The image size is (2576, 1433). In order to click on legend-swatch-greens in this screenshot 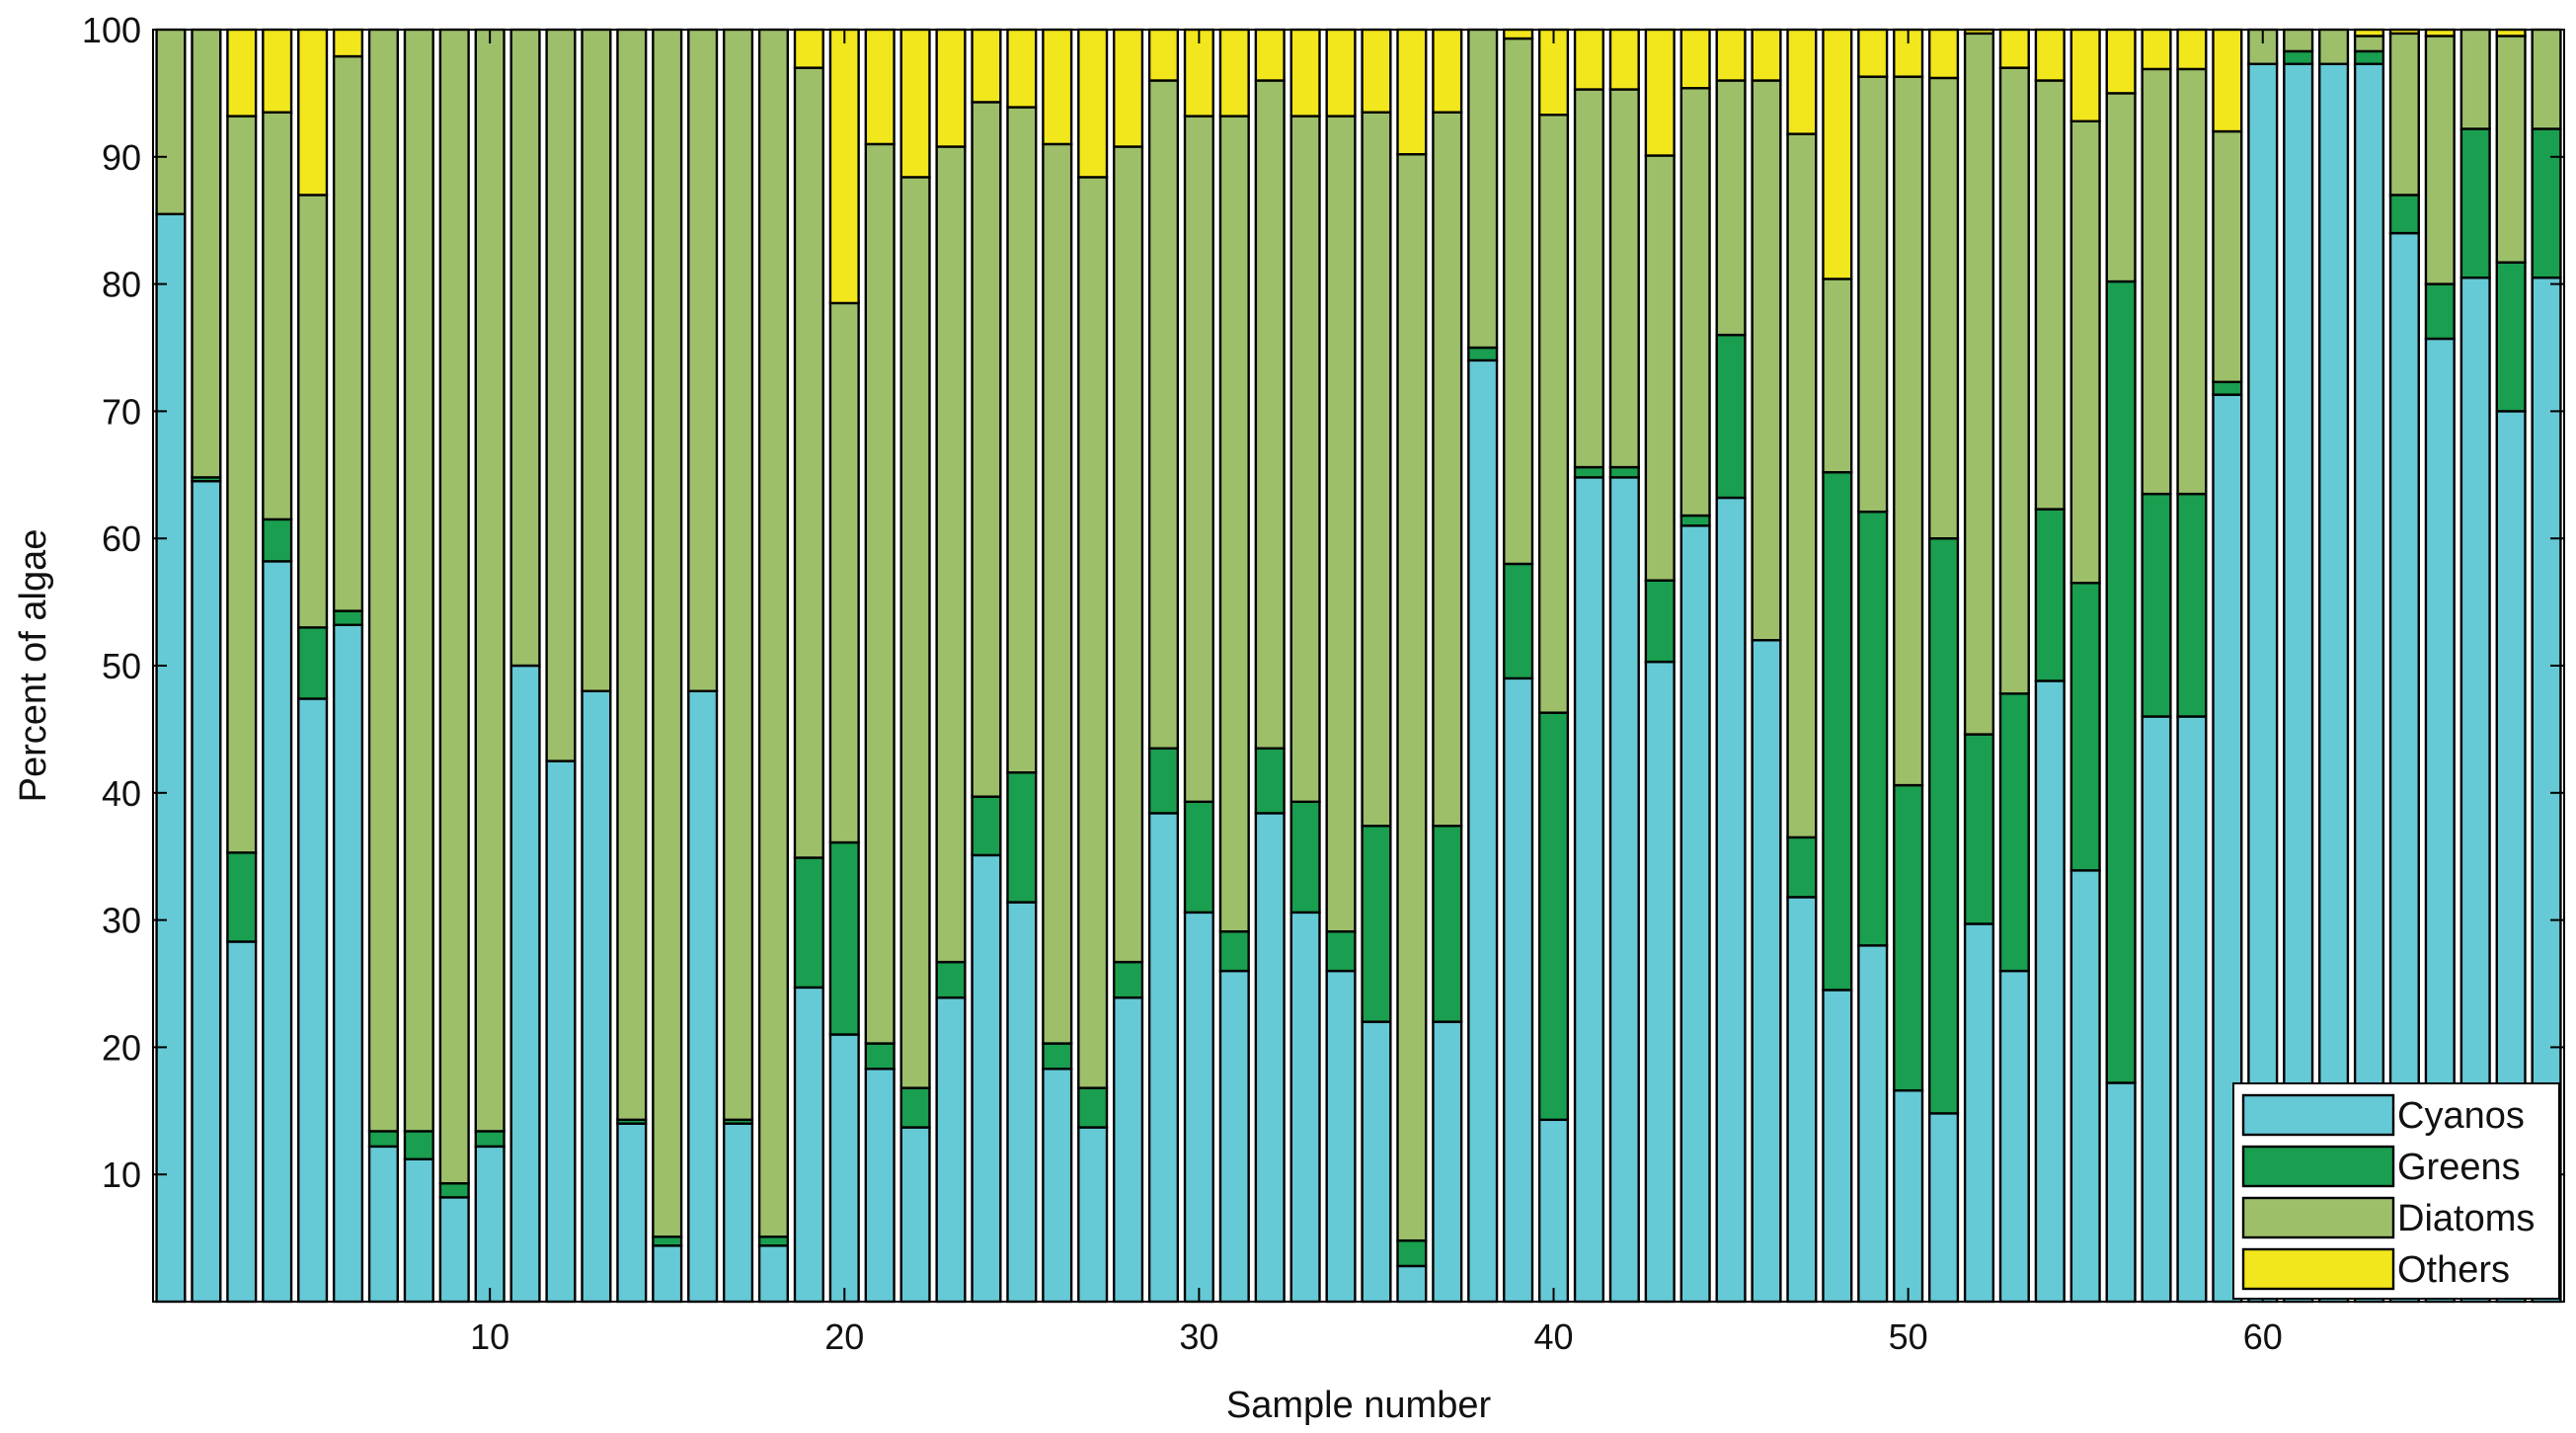, I will do `click(2318, 1166)`.